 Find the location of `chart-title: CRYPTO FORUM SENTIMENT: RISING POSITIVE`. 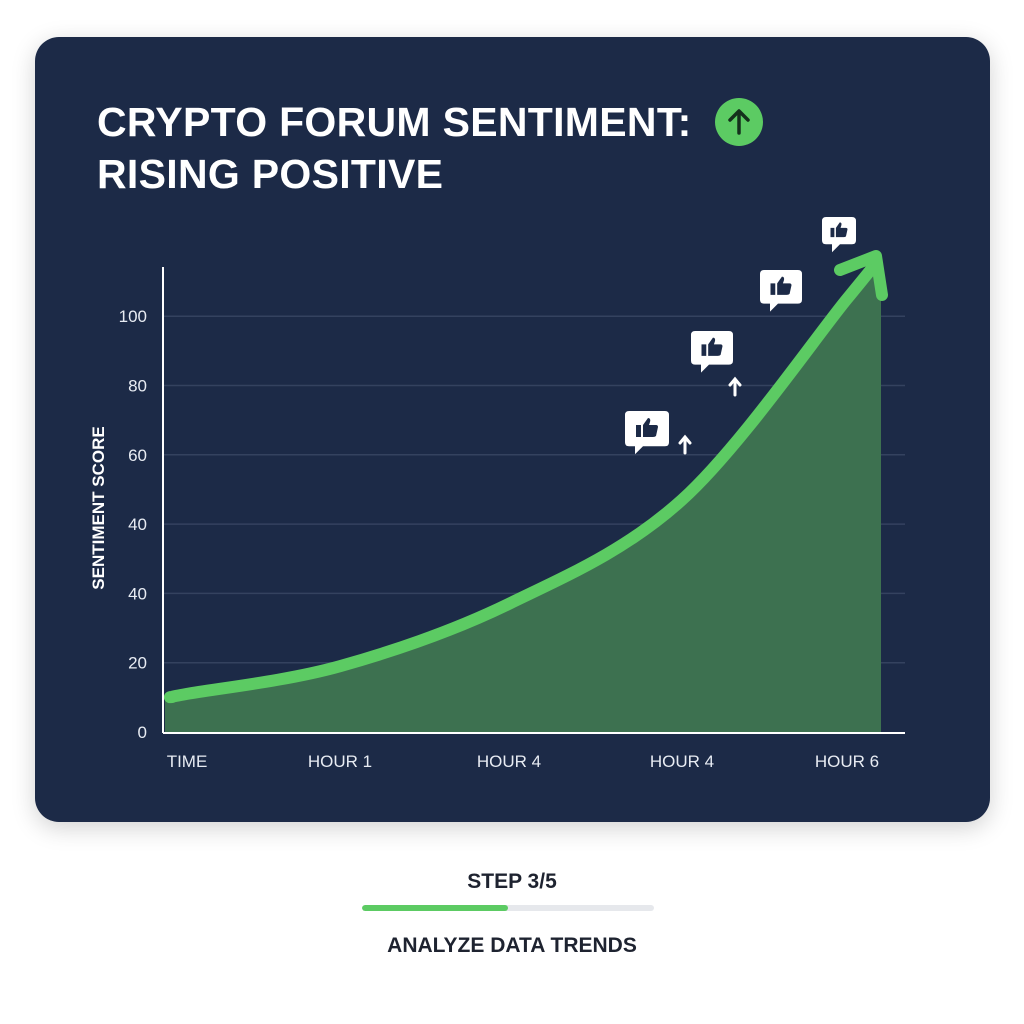

chart-title: CRYPTO FORUM SENTIMENT: RISING POSITIVE is located at coordinates (394, 148).